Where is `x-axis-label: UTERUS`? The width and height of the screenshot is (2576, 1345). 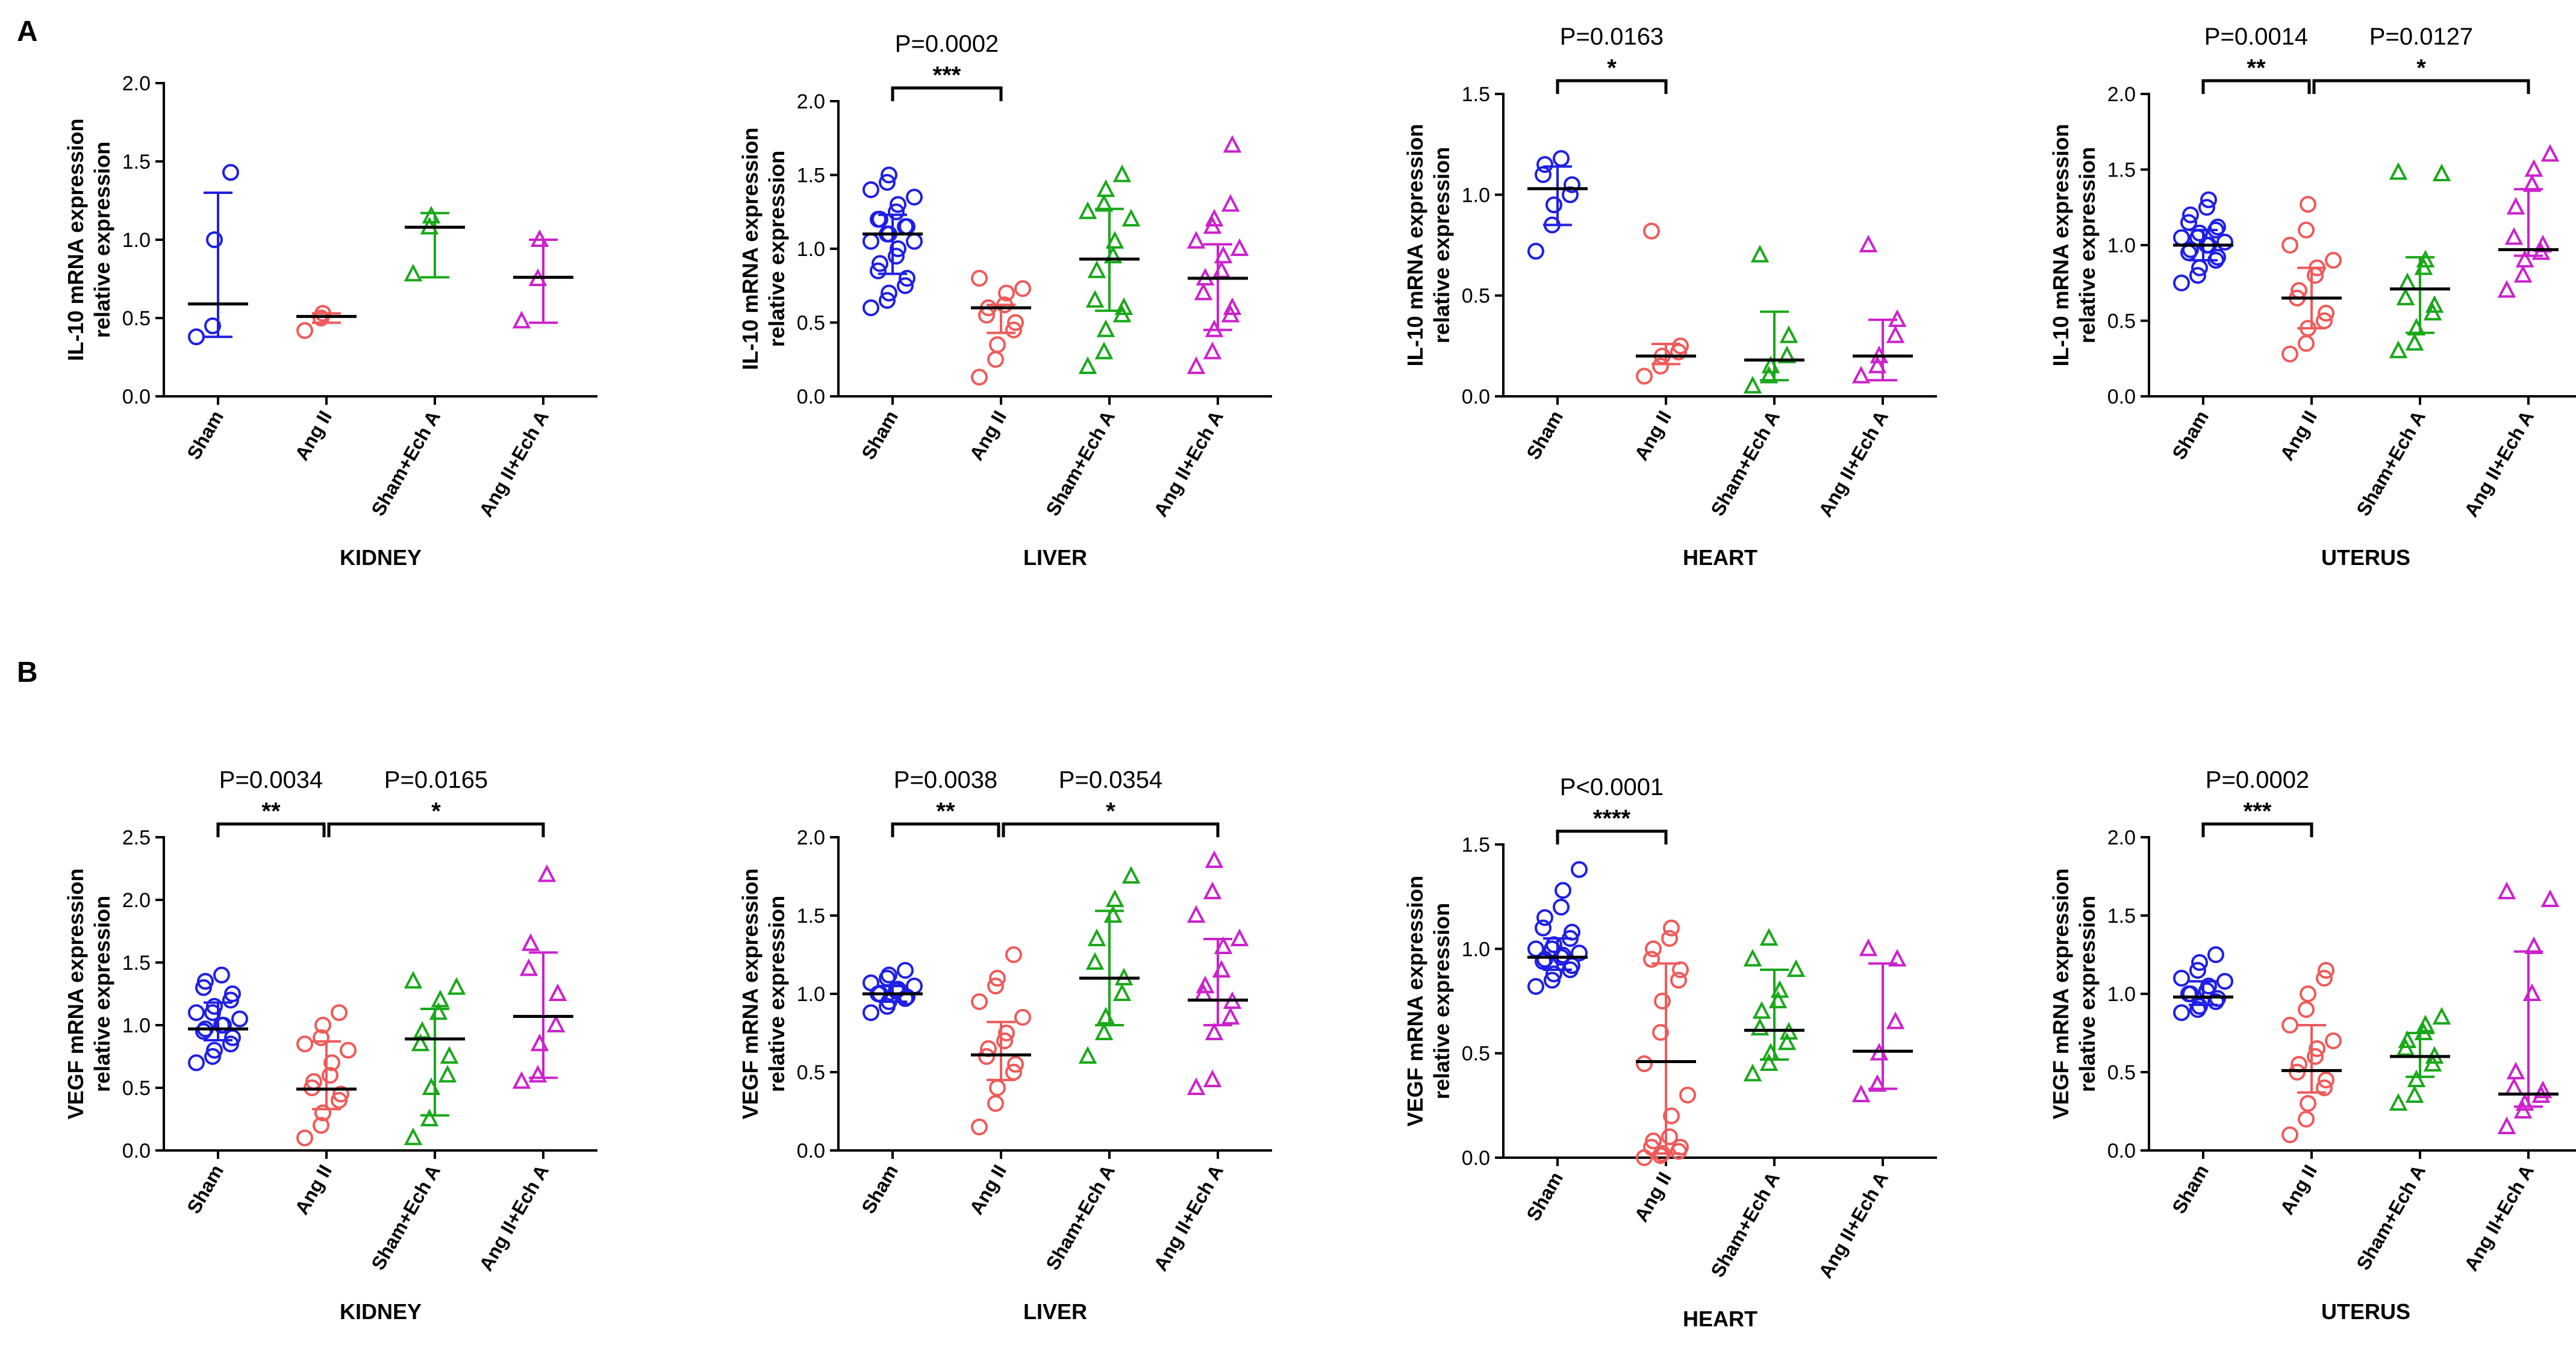
x-axis-label: UTERUS is located at coordinates (2365, 1311).